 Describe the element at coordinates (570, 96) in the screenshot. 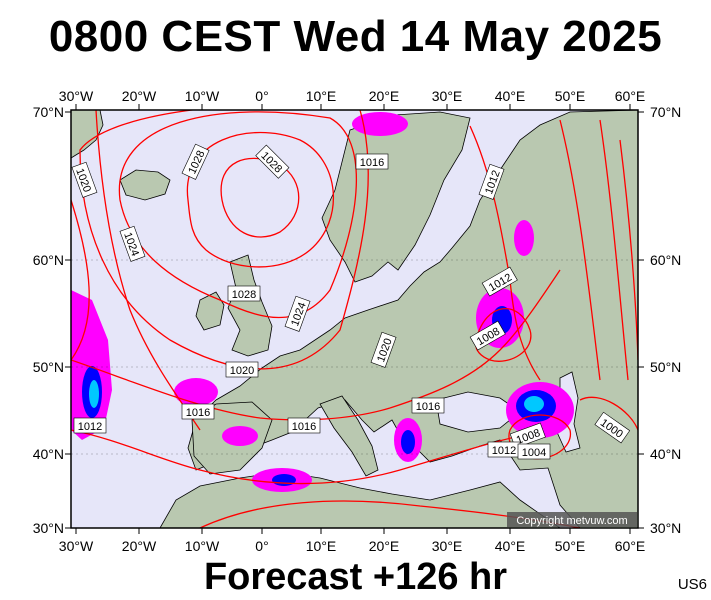

I see `lon-label-top-50e: 50°E` at that location.